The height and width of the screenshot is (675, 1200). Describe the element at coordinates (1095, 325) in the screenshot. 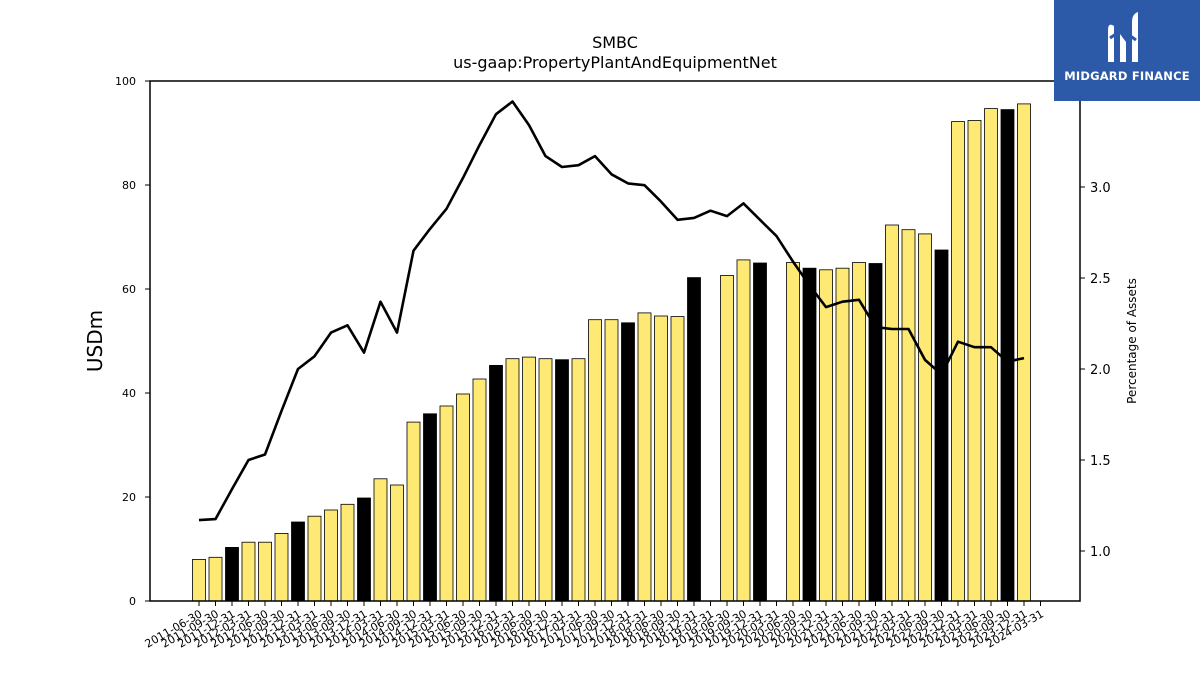

I see `y2-axis: 1.01.52.02.53.03.5` at that location.